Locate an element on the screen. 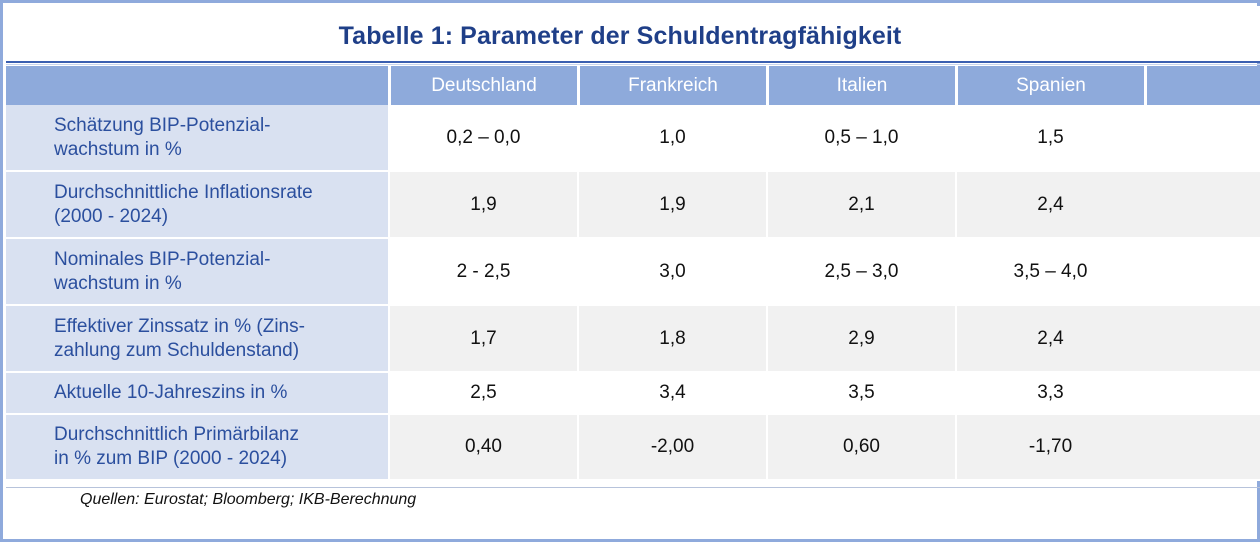 The image size is (1260, 542). cell-italien: 2,5 – 3,0 is located at coordinates (860, 272).